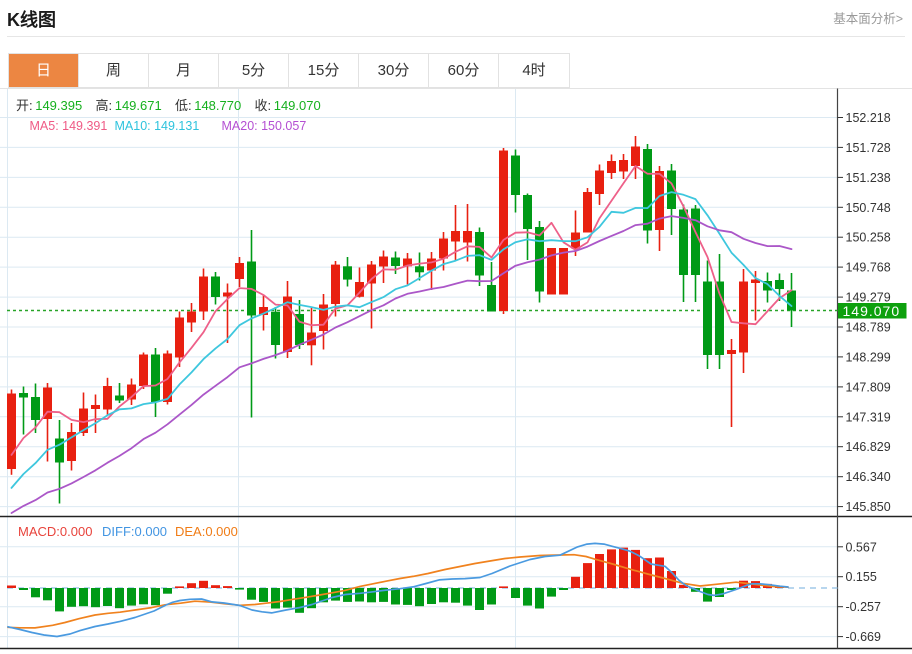  What do you see at coordinates (868, 328) in the screenshot?
I see `svg-text: 148.789` at bounding box center [868, 328].